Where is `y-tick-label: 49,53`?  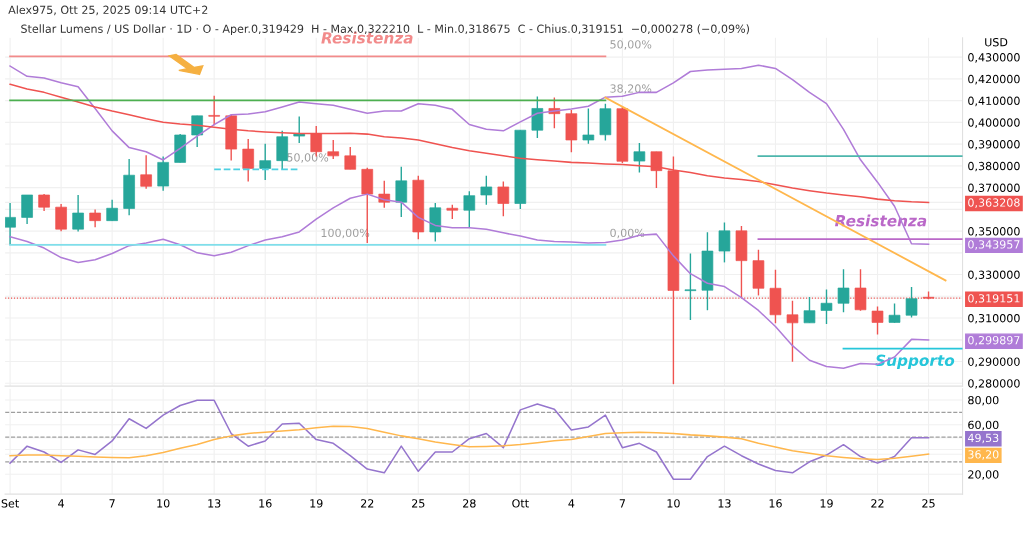
y-tick-label: 49,53 is located at coordinates (983, 438).